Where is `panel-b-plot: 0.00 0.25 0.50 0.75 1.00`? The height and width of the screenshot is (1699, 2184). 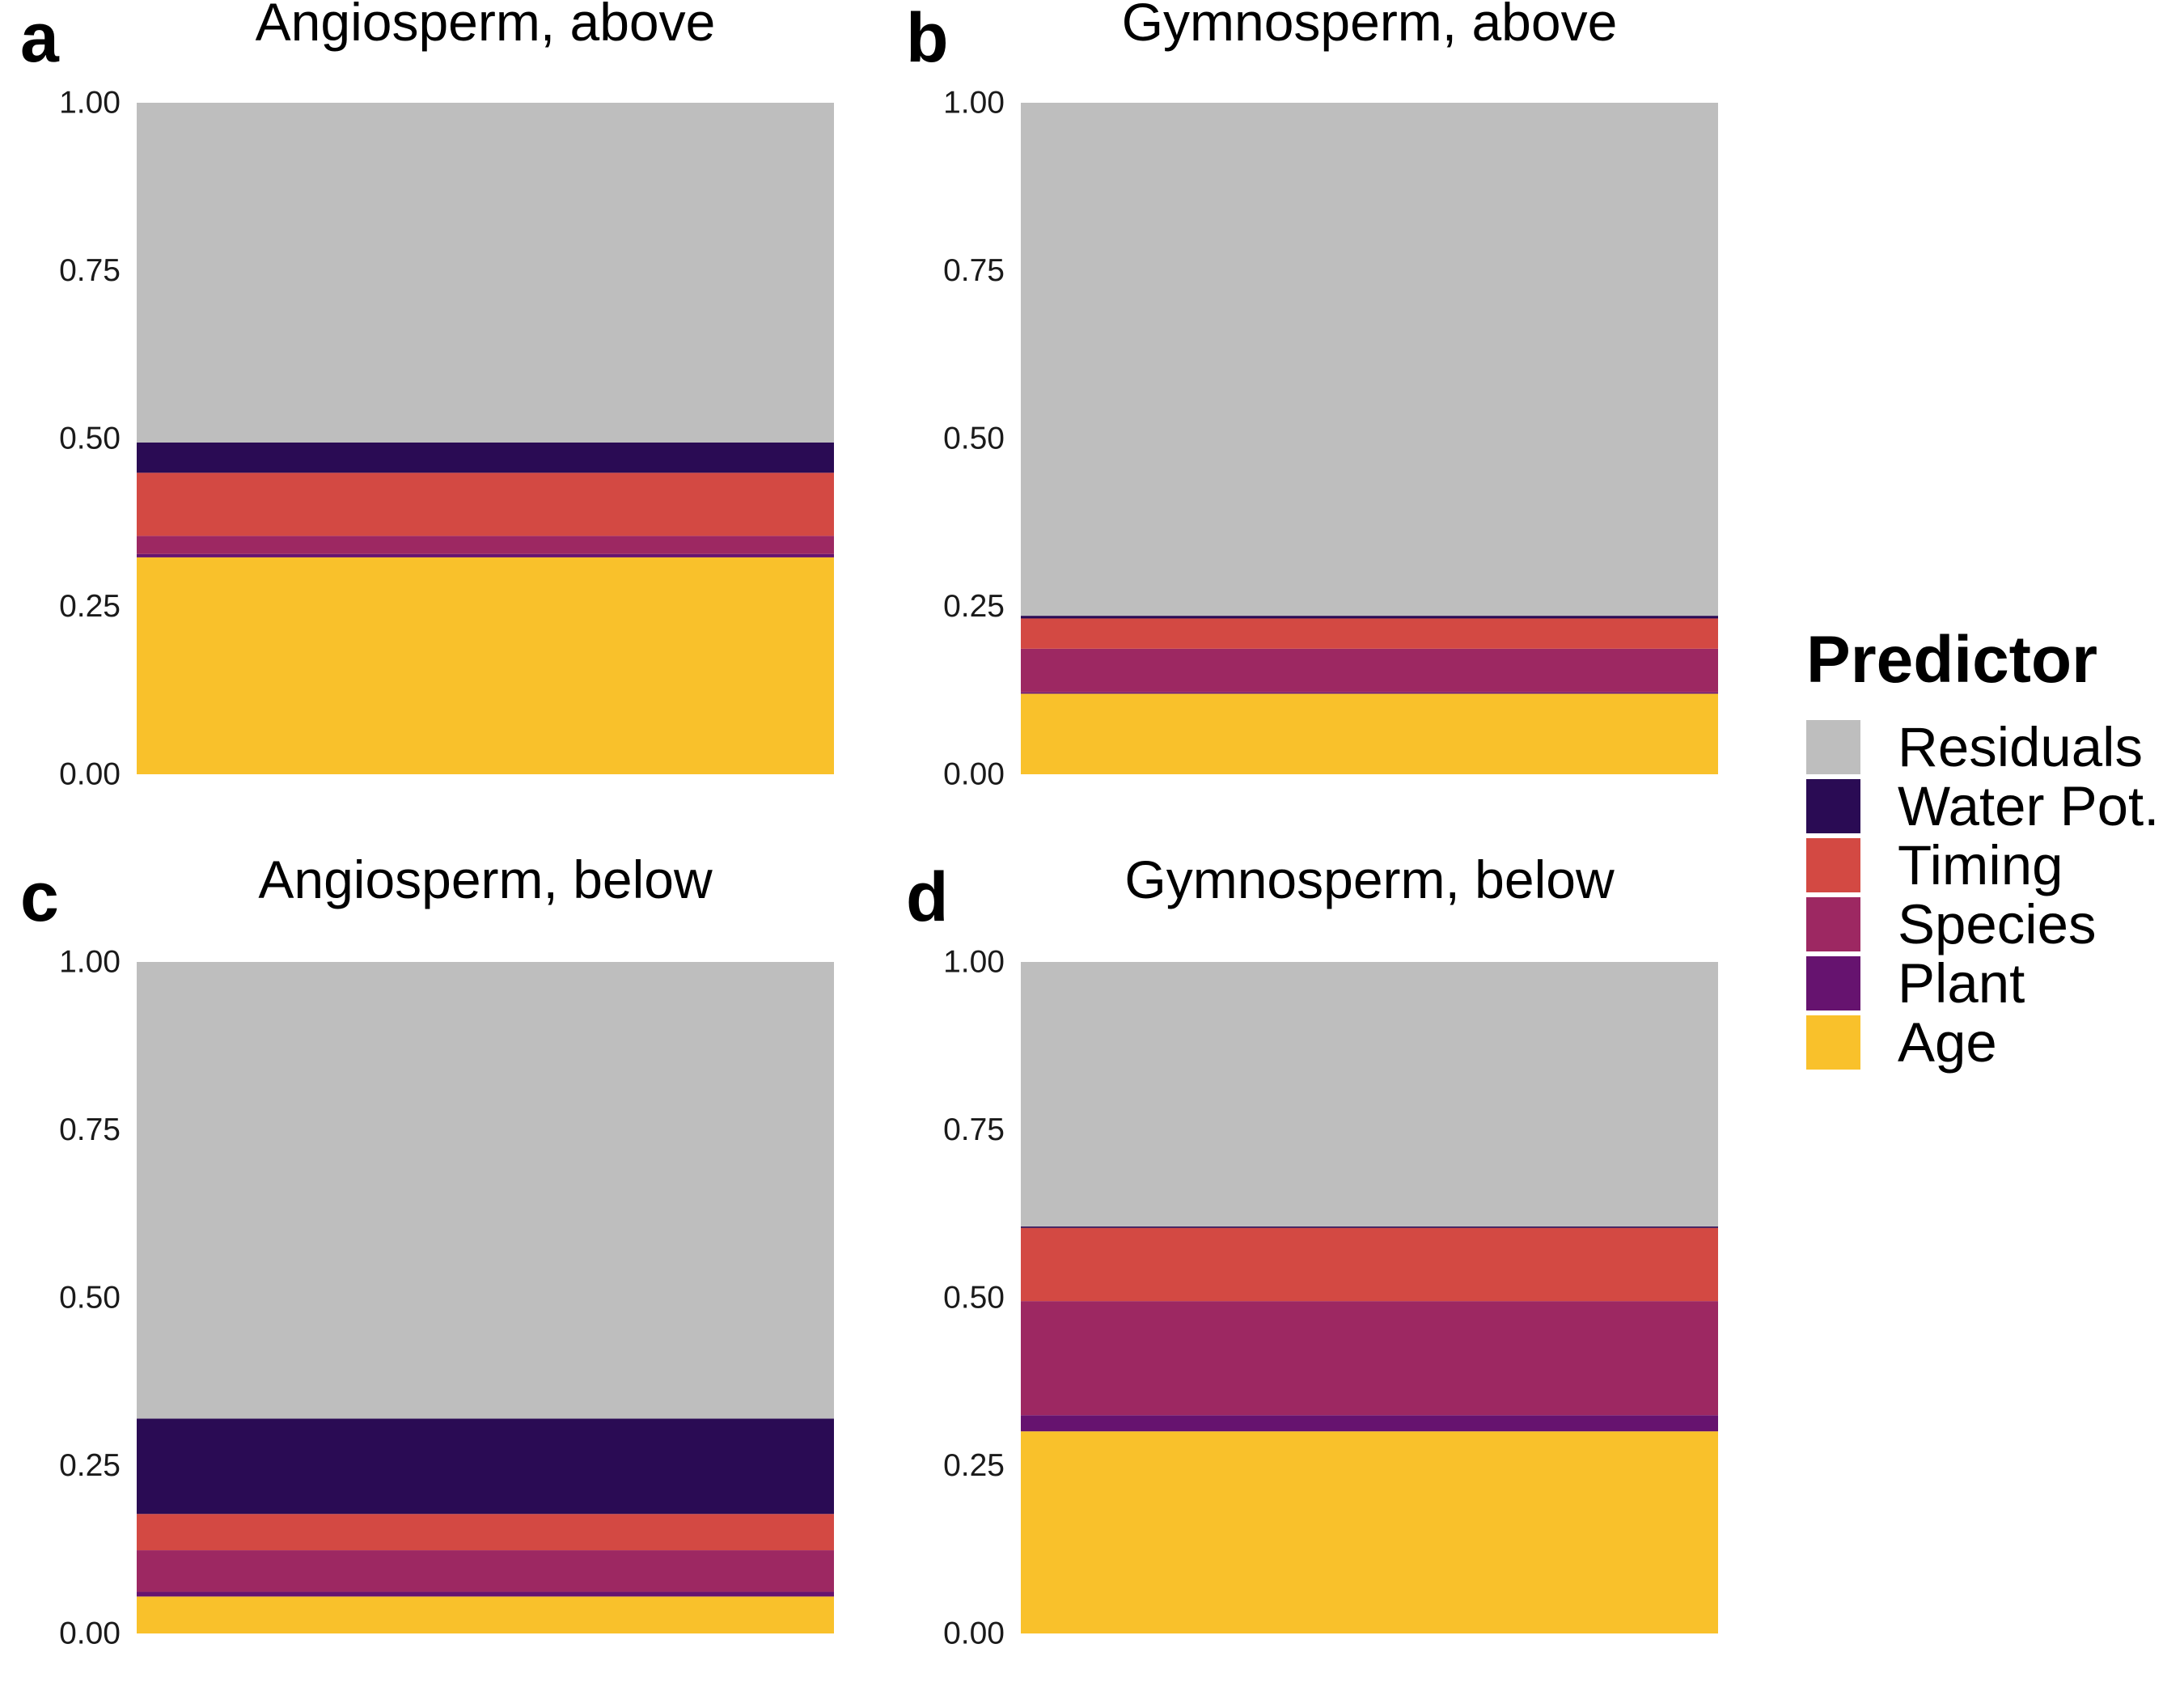
panel-b-plot: 0.00 0.25 0.50 0.75 1.00 is located at coordinates (1330, 439).